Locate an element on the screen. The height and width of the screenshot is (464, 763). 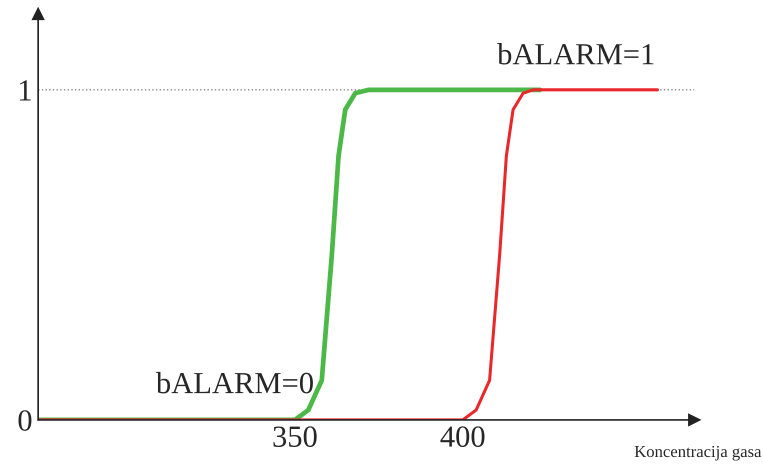
annotation: bALARM=1 is located at coordinates (575, 54).